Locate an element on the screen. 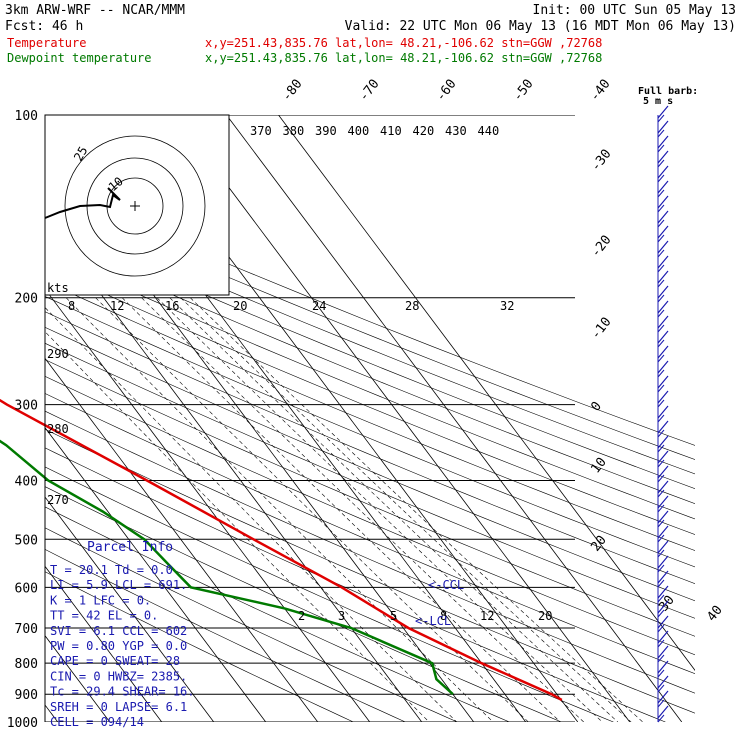 The width and height of the screenshot is (740, 740). full-barb-value: 5 m s is located at coordinates (658, 101).